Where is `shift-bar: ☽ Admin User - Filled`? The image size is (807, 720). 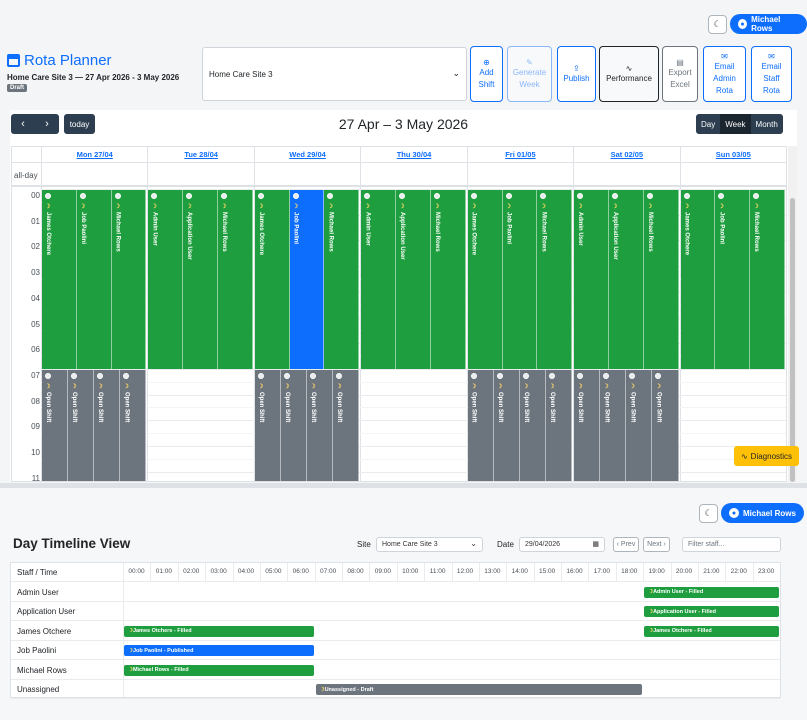
shift-bar: ☽ Admin User - Filled is located at coordinates (711, 592).